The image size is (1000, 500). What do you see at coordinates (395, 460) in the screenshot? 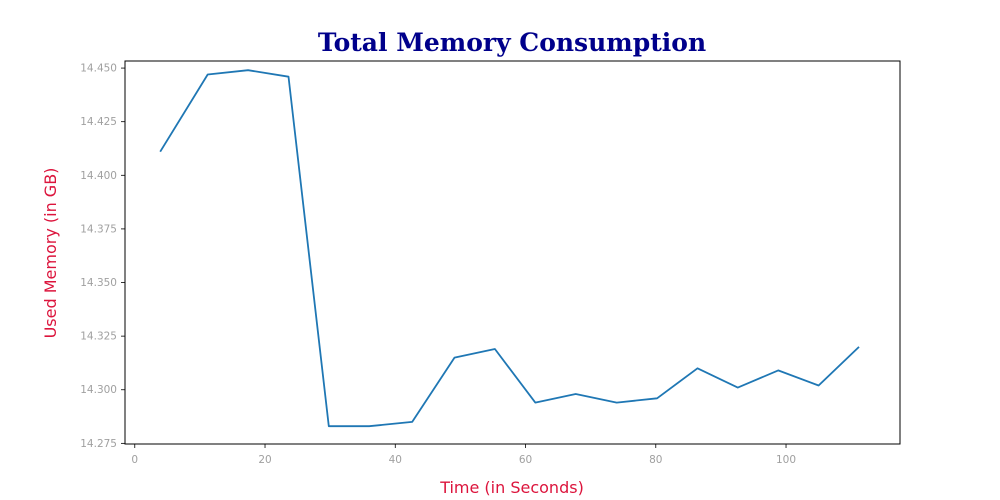
I see `x-tick-label: 40` at bounding box center [395, 460].